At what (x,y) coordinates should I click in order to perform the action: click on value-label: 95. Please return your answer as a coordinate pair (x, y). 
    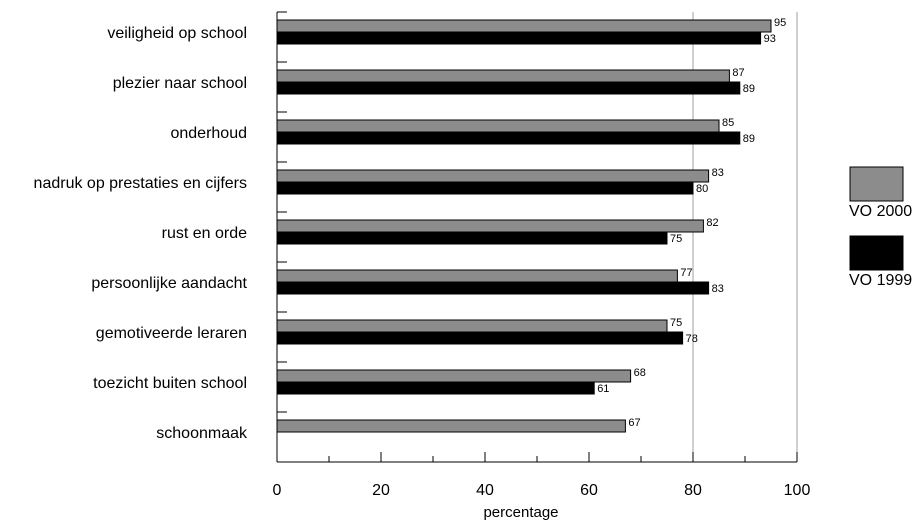
    Looking at the image, I should click on (780, 23).